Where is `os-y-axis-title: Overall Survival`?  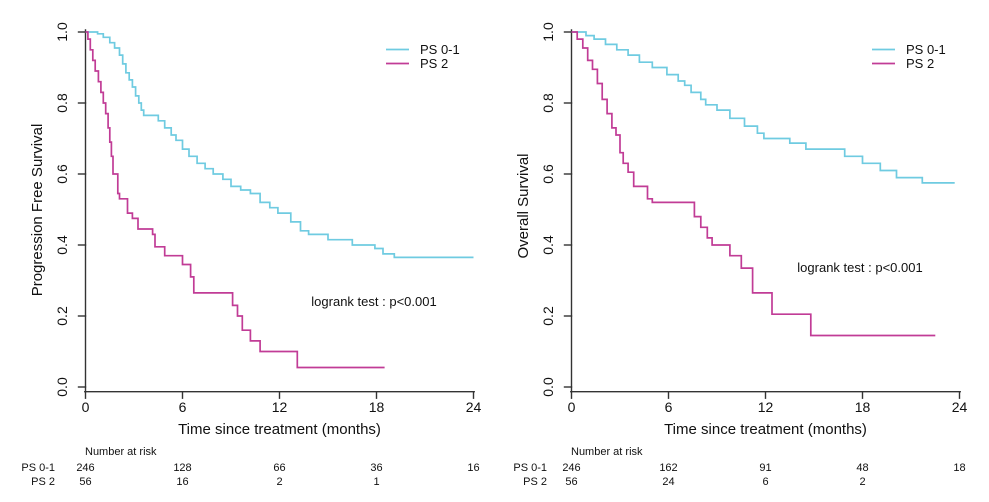
os-y-axis-title: Overall Survival is located at coordinates (523, 205).